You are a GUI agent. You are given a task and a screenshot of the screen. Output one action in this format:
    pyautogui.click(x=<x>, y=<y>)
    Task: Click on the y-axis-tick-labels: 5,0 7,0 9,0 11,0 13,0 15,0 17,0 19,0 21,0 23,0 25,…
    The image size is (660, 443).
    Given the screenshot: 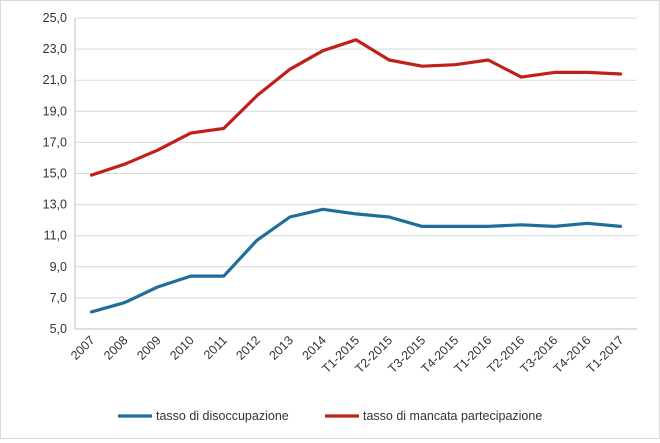 What is the action you would take?
    pyautogui.click(x=55, y=173)
    